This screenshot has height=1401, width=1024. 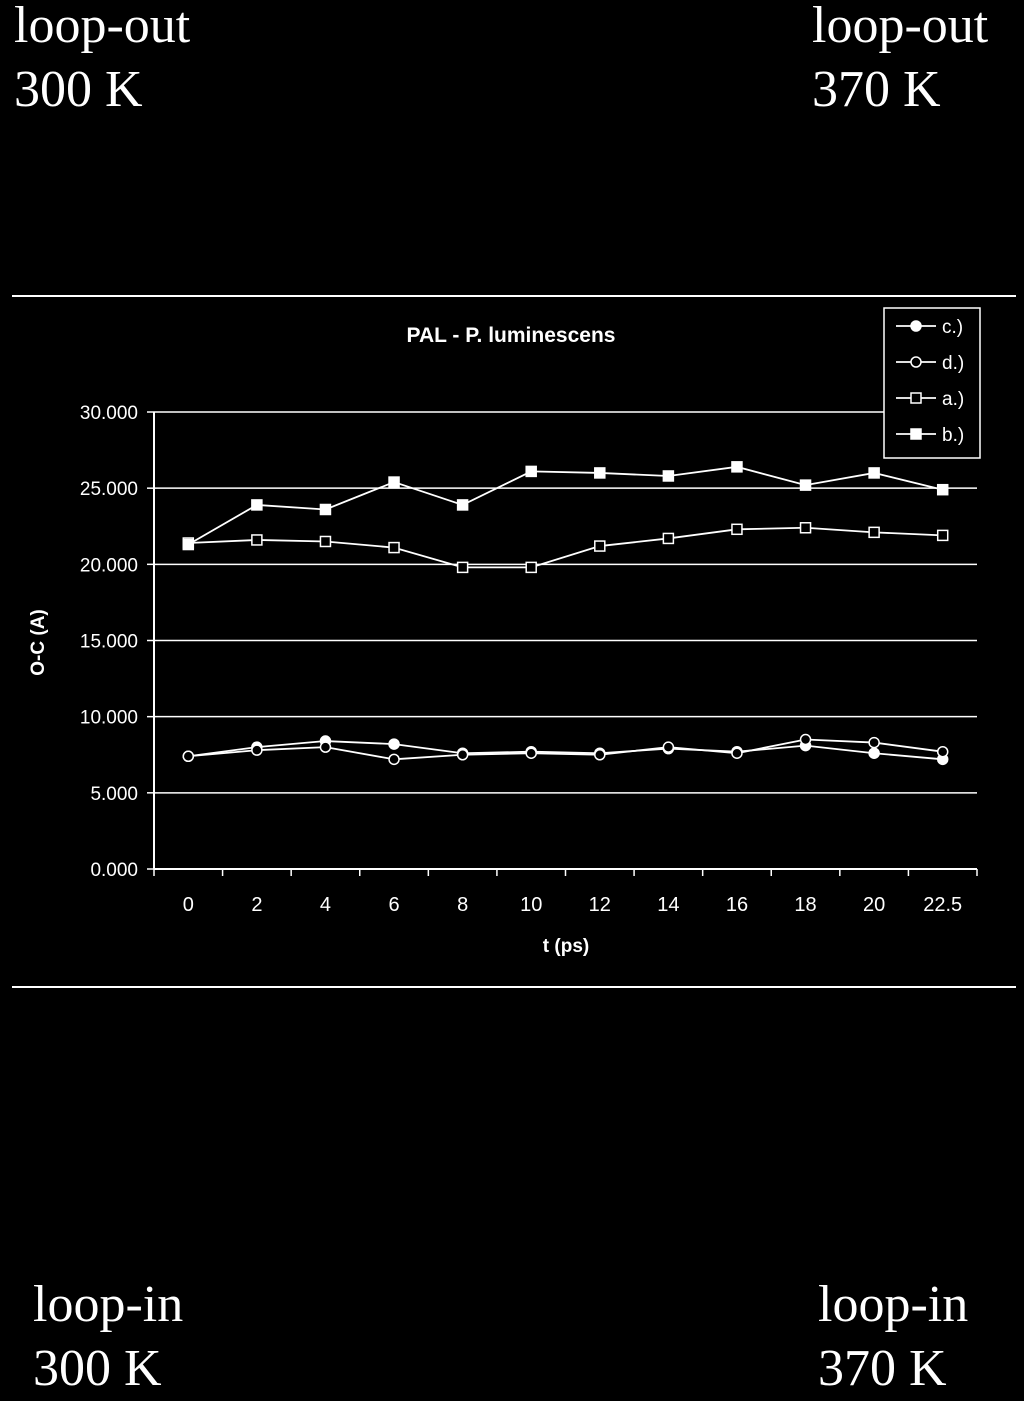 I want to click on series-line-b, so click(x=565, y=505).